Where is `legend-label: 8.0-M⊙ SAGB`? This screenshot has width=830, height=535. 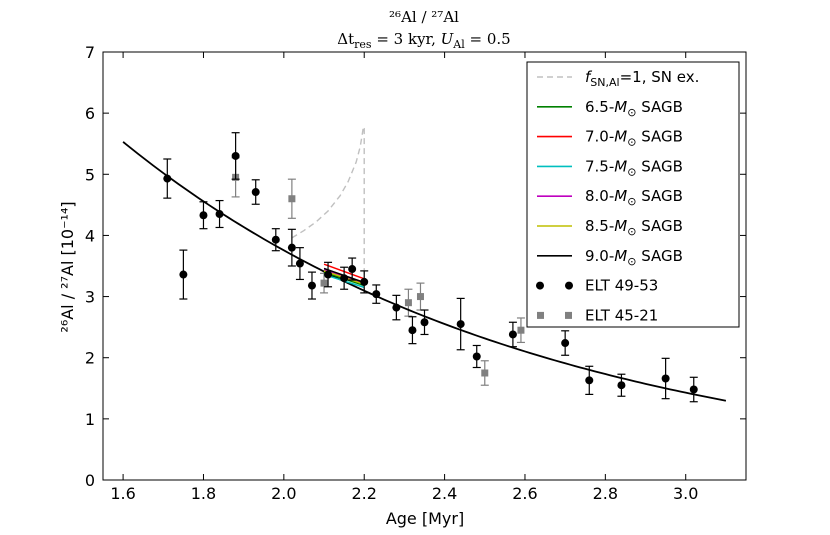
legend-label: 8.0-M⊙ SAGB is located at coordinates (634, 197).